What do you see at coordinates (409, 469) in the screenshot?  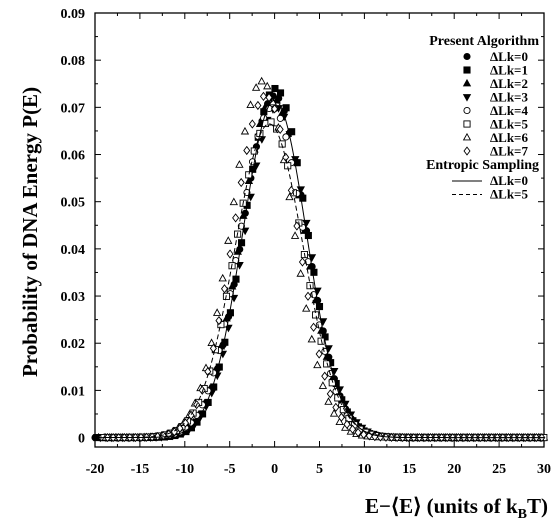 I see `x-tick-label: 15` at bounding box center [409, 469].